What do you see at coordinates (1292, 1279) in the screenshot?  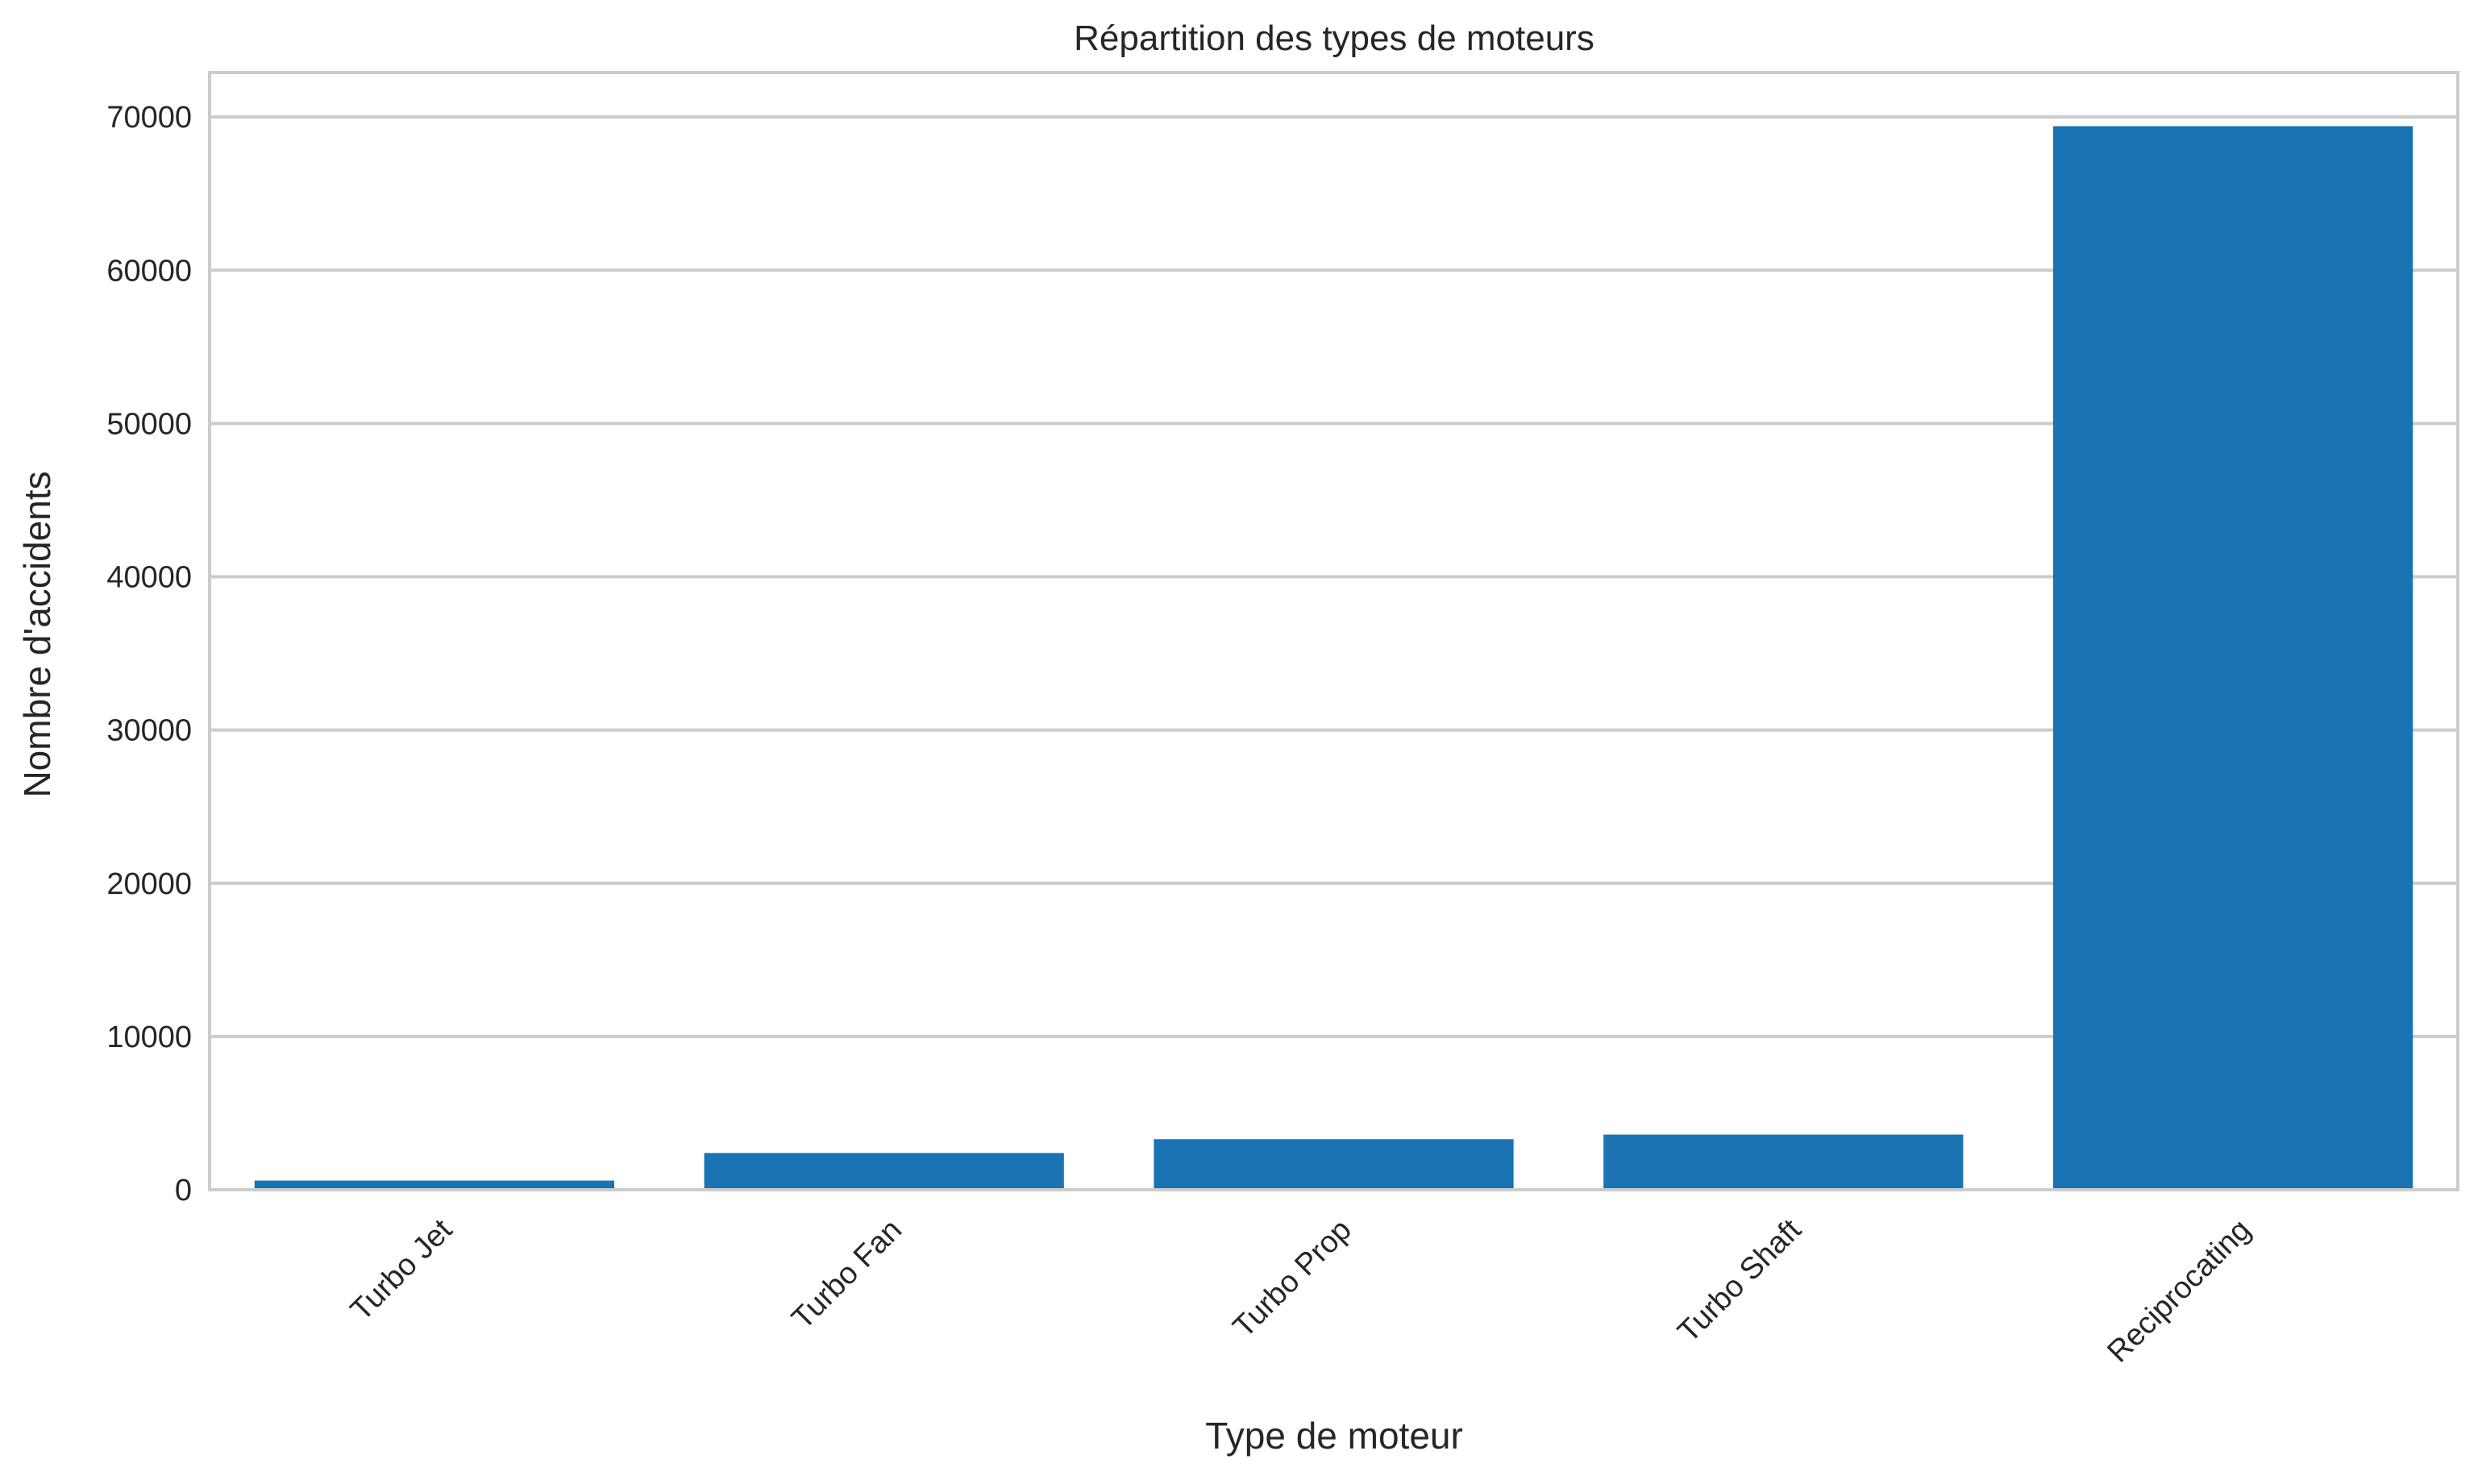 I see `x-tick-label: Turbo Prop` at bounding box center [1292, 1279].